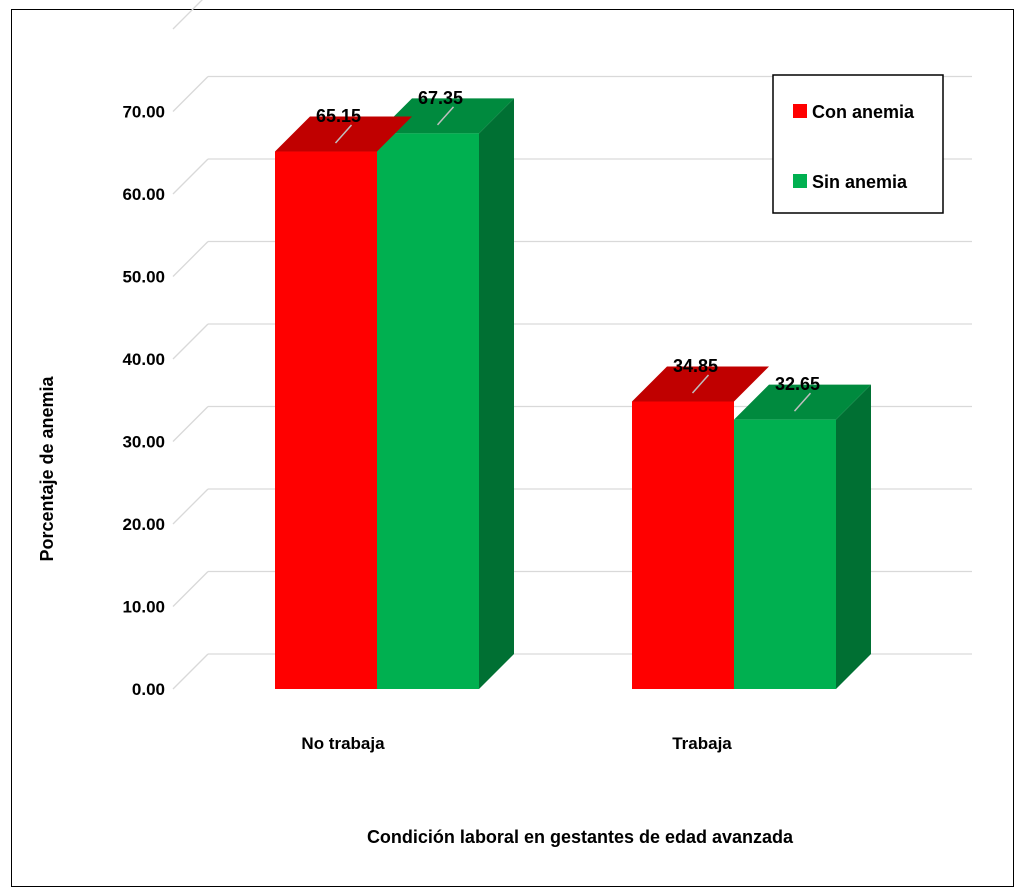 This screenshot has width=1019, height=891. I want to click on y-tick-label: 0.00, so click(148, 689).